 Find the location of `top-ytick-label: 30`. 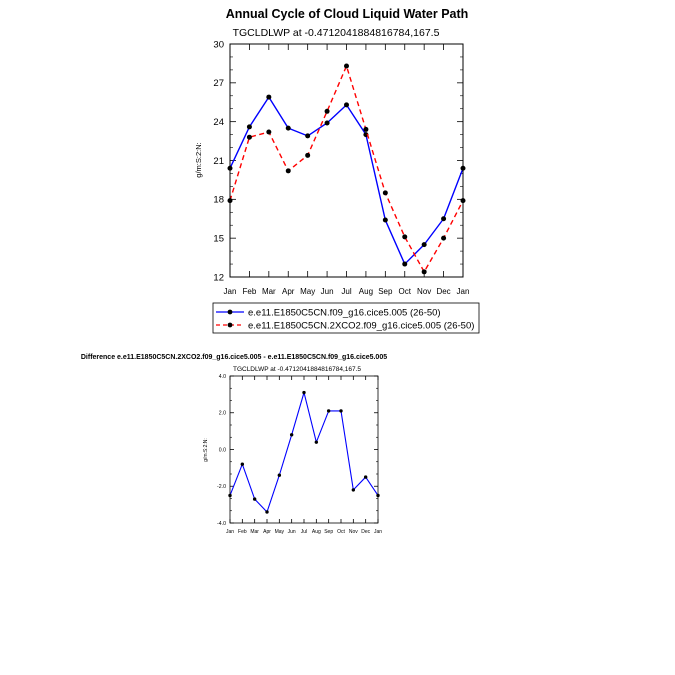

top-ytick-label: 30 is located at coordinates (218, 44).